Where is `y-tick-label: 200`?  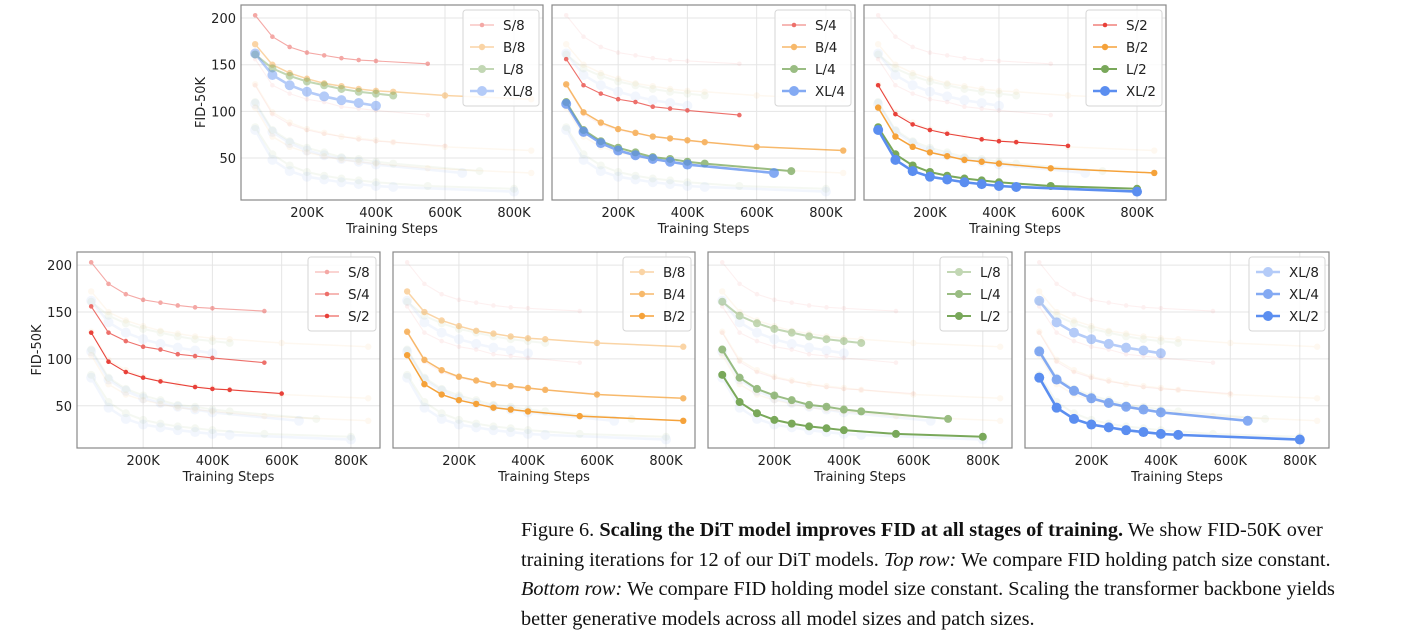
y-tick-label: 200 is located at coordinates (59, 266).